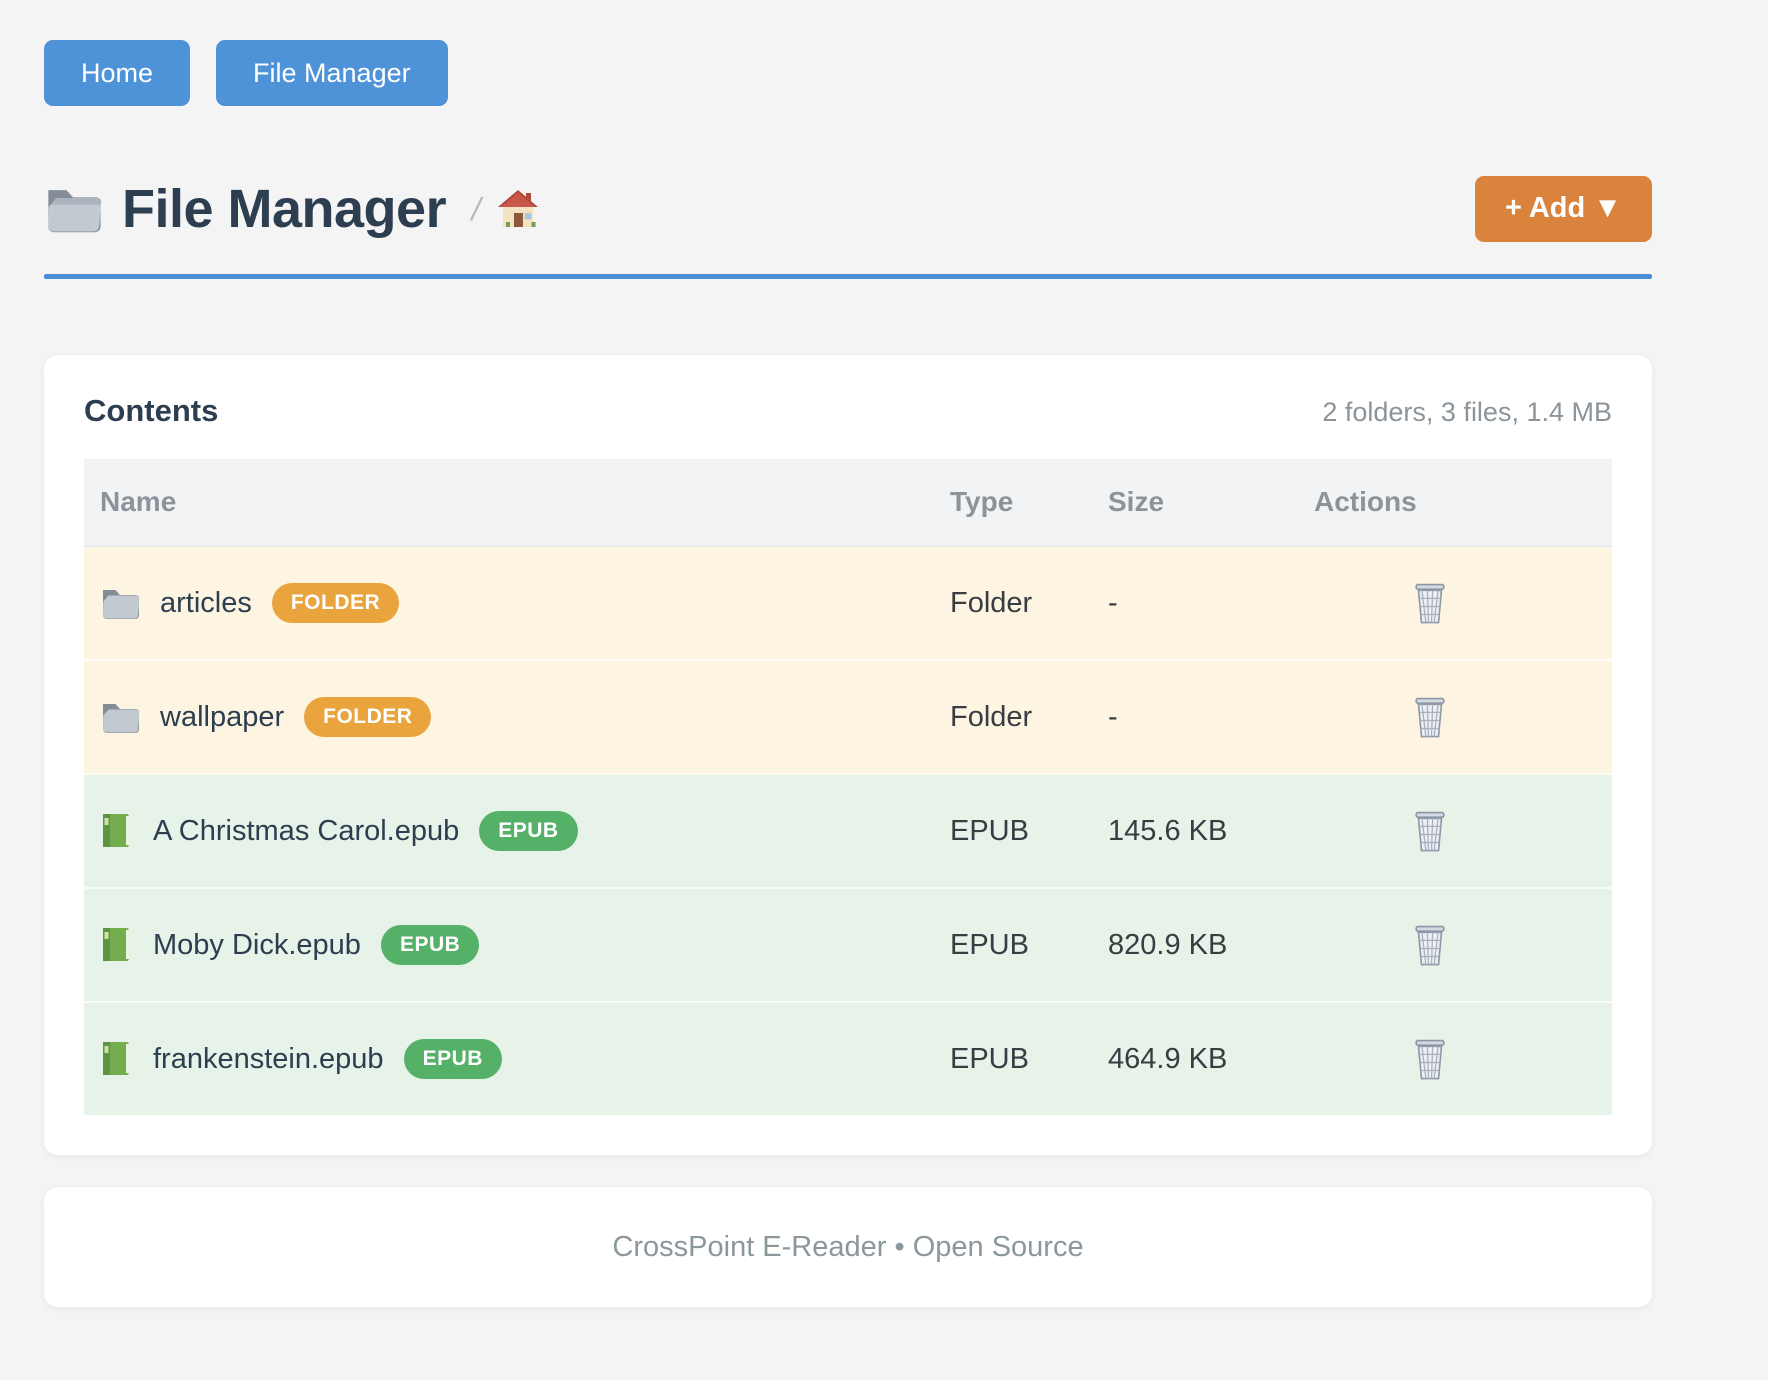 The width and height of the screenshot is (1768, 1380). I want to click on footer-card: CrossPoint E-Reader • Open Source, so click(848, 1247).